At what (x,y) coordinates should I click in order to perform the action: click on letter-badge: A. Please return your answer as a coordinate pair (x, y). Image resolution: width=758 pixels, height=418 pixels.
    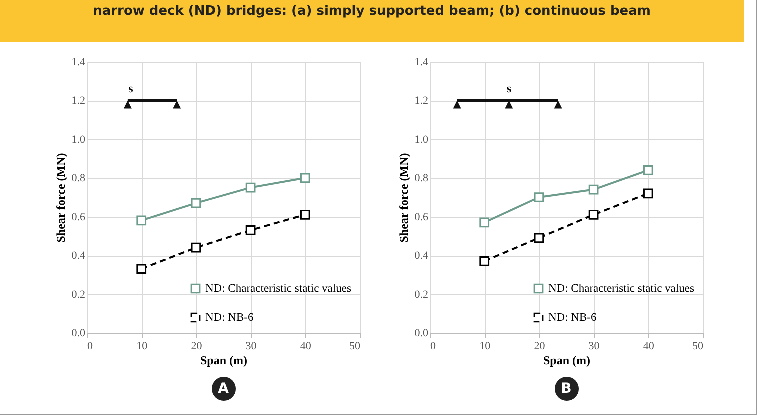
    Looking at the image, I should click on (224, 389).